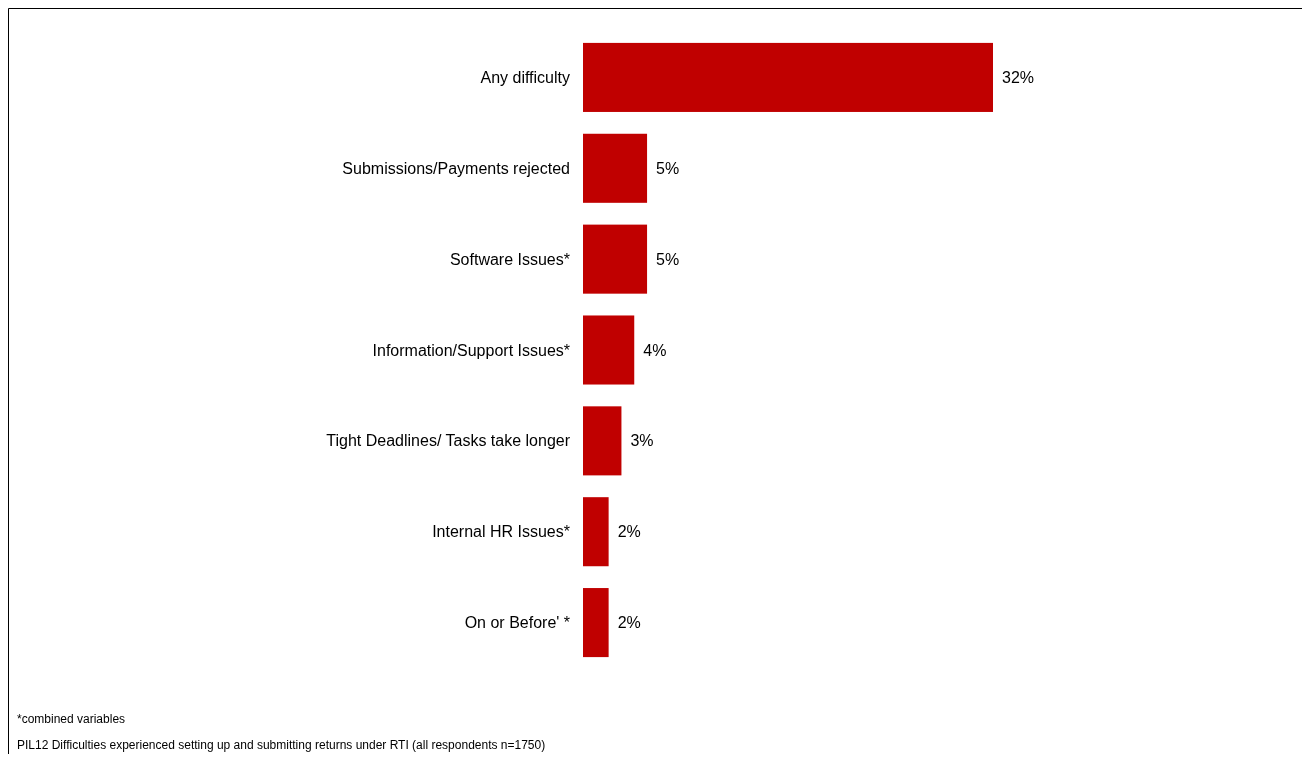  What do you see at coordinates (71, 719) in the screenshot?
I see `text: *combined variables` at bounding box center [71, 719].